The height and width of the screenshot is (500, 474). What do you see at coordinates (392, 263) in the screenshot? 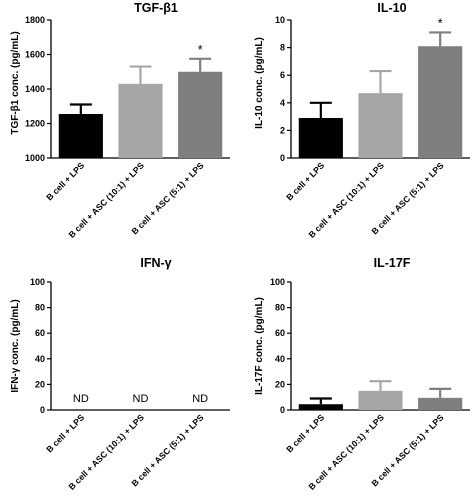
I see `chart-title: IL-17F` at bounding box center [392, 263].